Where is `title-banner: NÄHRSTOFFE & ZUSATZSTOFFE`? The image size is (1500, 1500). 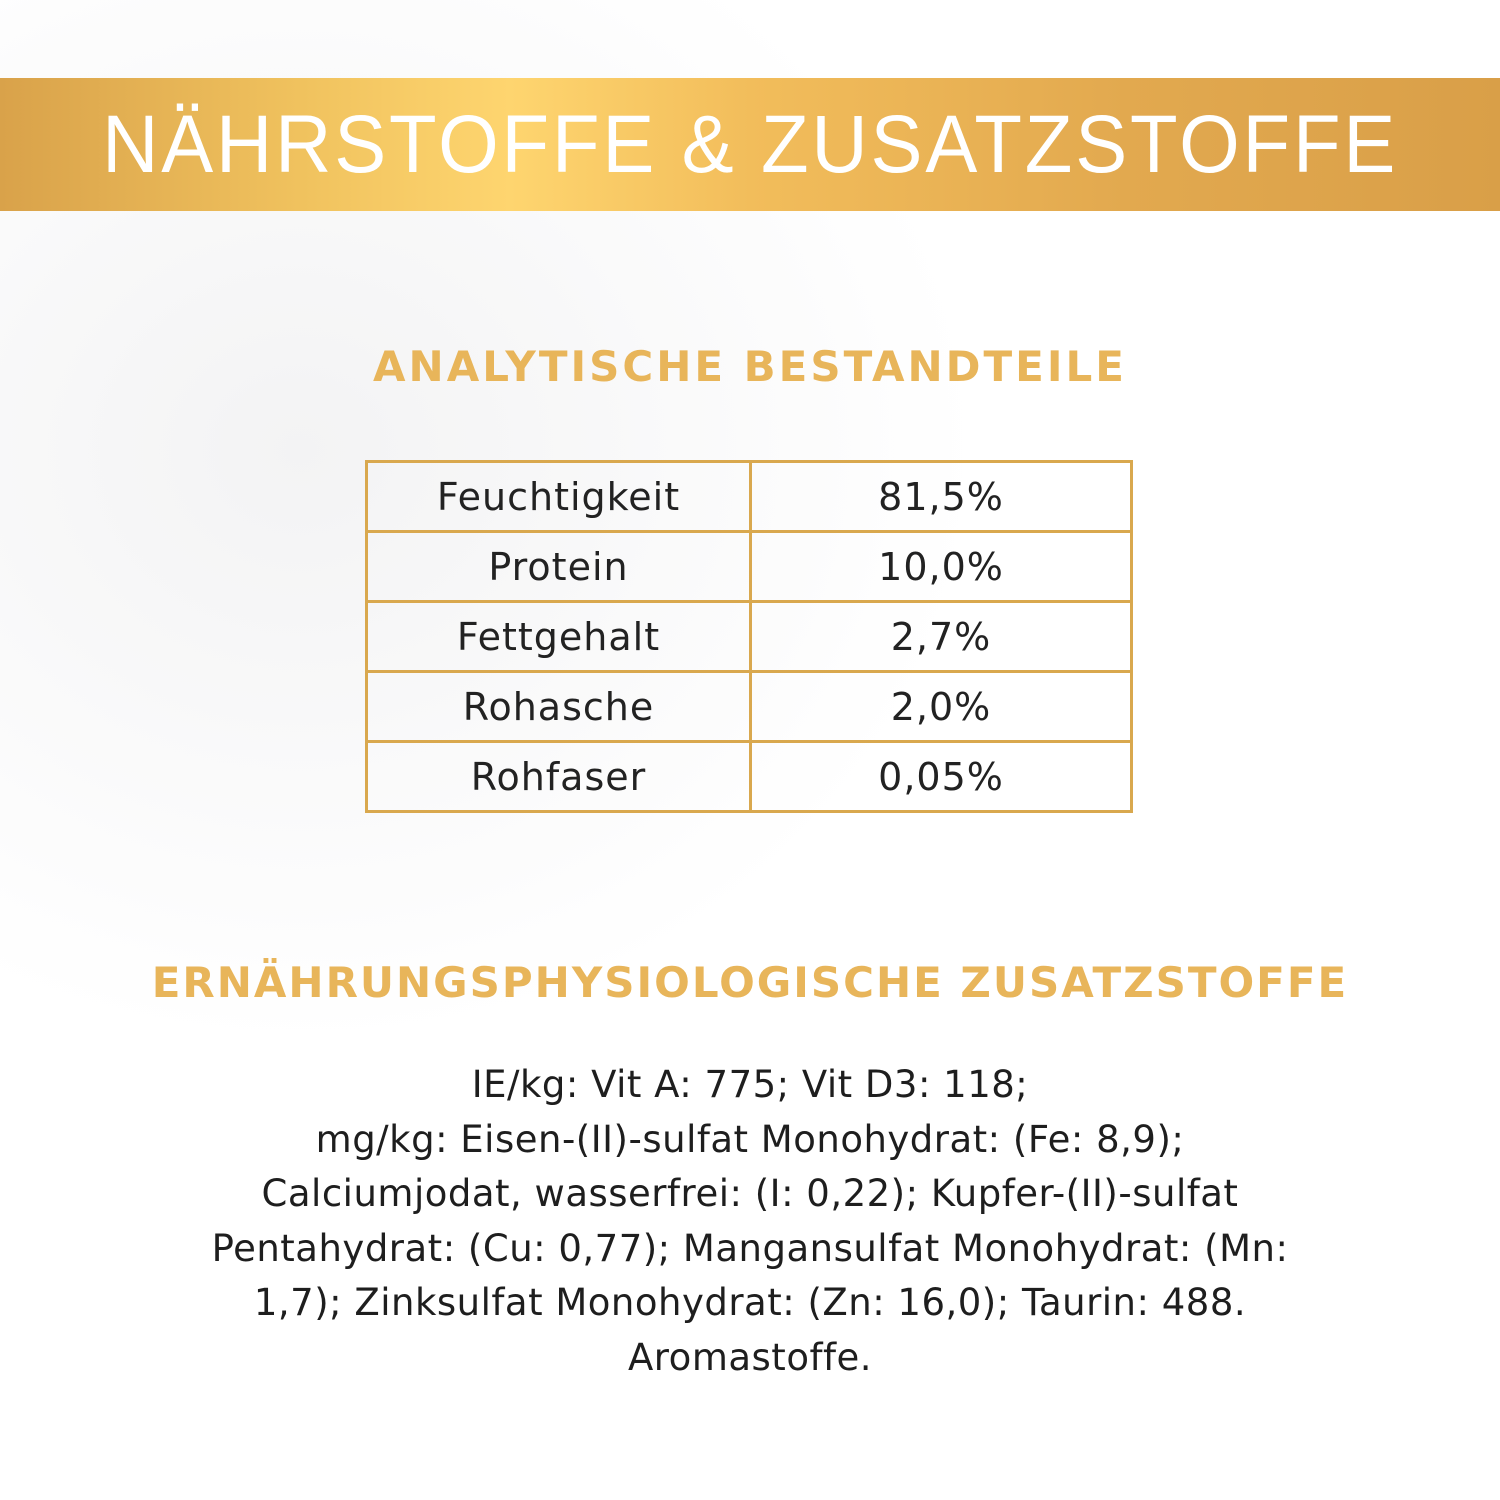
title-banner: NÄHRSTOFFE & ZUSATZSTOFFE is located at coordinates (750, 144).